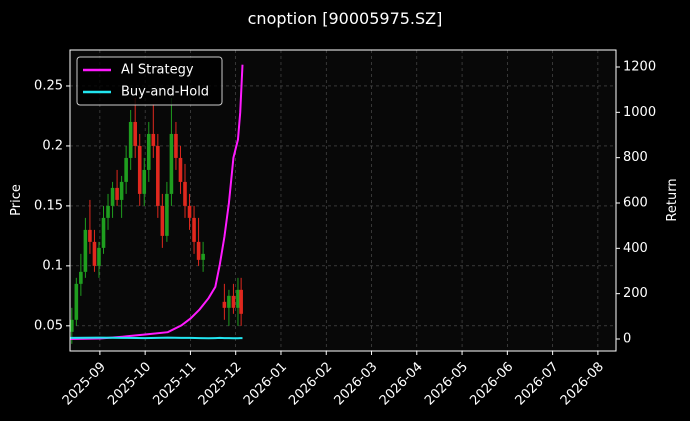  I want to click on y2-tick-label: 1200, so click(639, 66).